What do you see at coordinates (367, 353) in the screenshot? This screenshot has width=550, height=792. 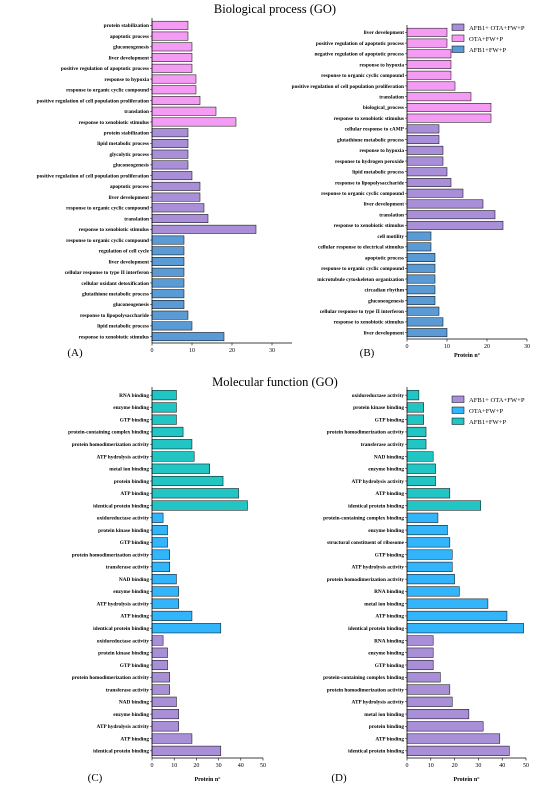 I see `panel-label: (B)` at bounding box center [367, 353].